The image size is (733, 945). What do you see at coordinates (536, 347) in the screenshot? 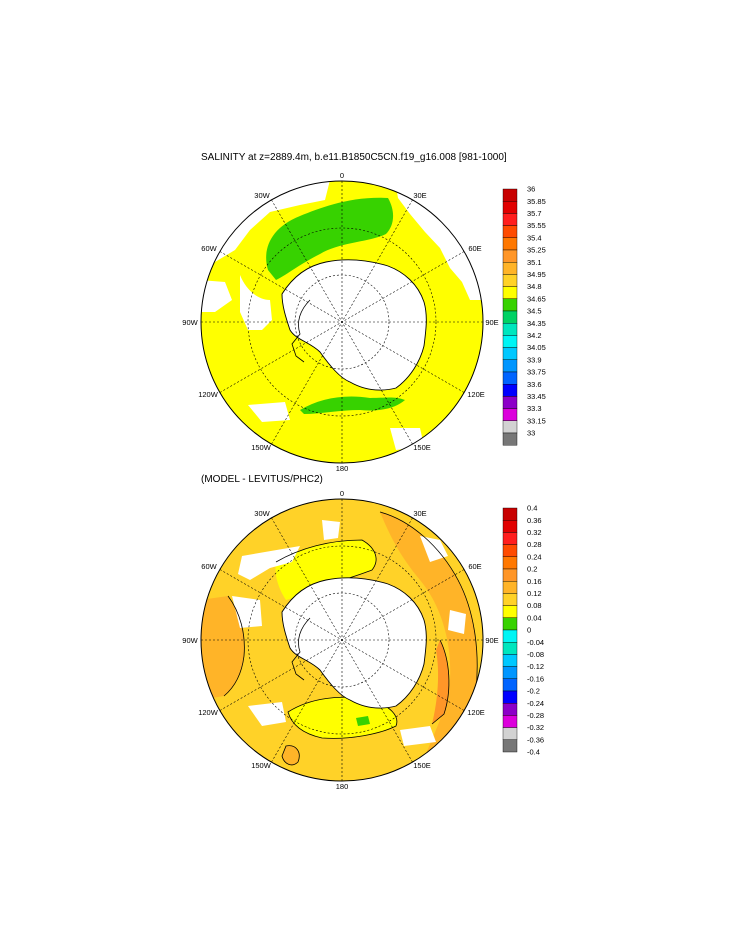
I see `colorbar-tick-label: 34.05` at bounding box center [536, 347].